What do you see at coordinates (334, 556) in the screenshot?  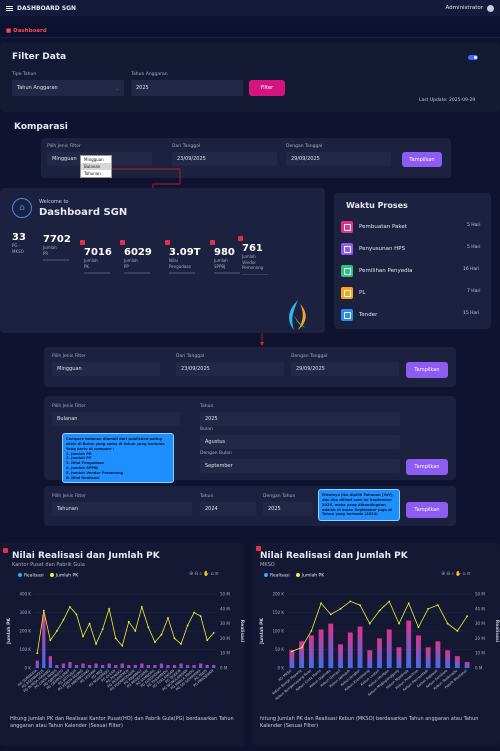 I see `chart2-title: Nilai Realisasi dan Jumlah PK` at bounding box center [334, 556].